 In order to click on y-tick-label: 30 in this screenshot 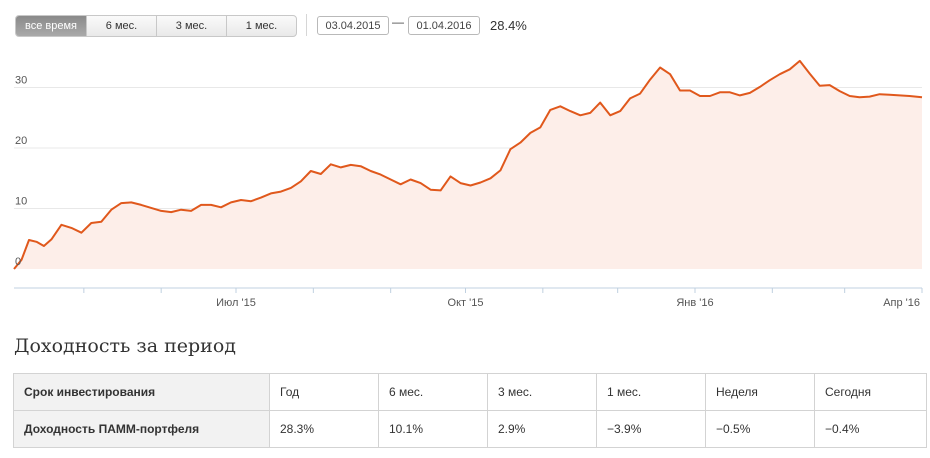, I will do `click(21, 81)`.